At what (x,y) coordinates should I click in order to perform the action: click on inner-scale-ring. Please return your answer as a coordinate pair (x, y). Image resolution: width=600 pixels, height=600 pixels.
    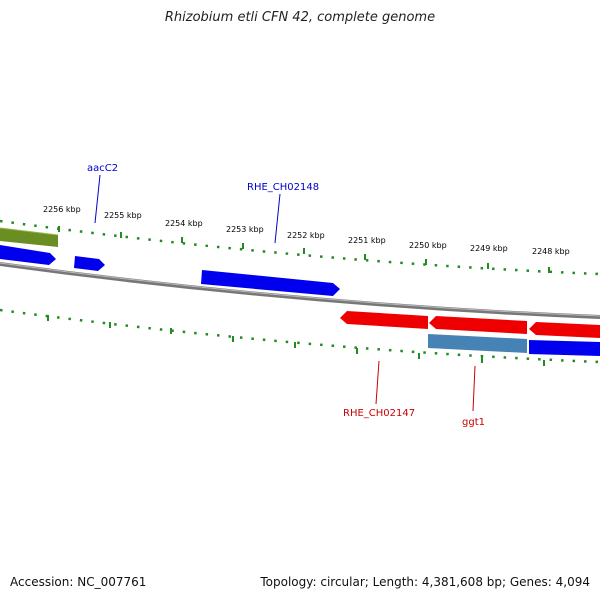
    Looking at the image, I should click on (300, 336).